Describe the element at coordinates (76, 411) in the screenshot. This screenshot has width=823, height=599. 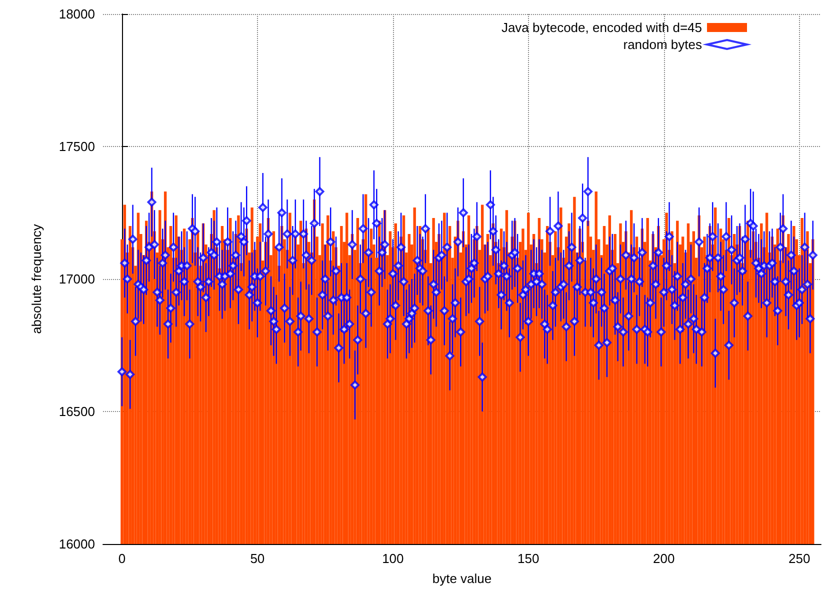
I see `y-tick-label: 16500` at that location.